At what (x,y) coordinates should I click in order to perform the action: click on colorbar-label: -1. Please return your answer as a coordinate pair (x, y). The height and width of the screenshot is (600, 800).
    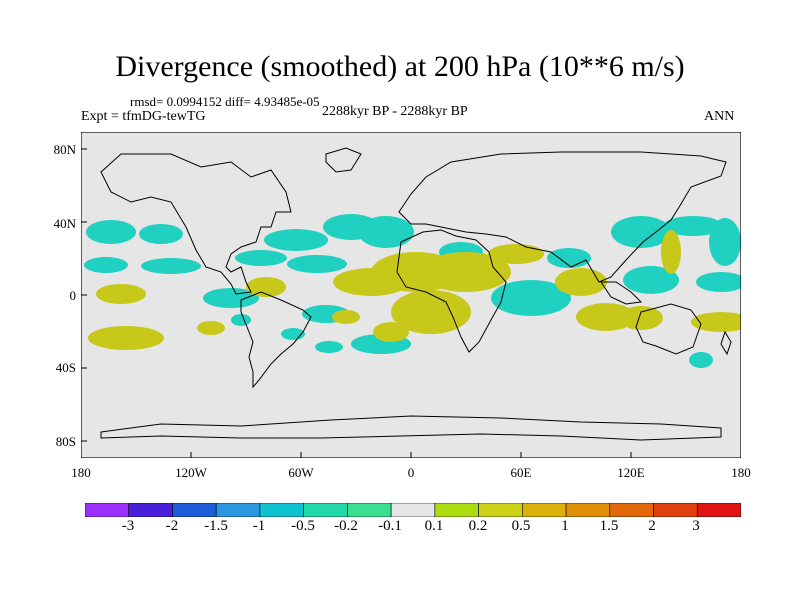
    Looking at the image, I should click on (259, 526).